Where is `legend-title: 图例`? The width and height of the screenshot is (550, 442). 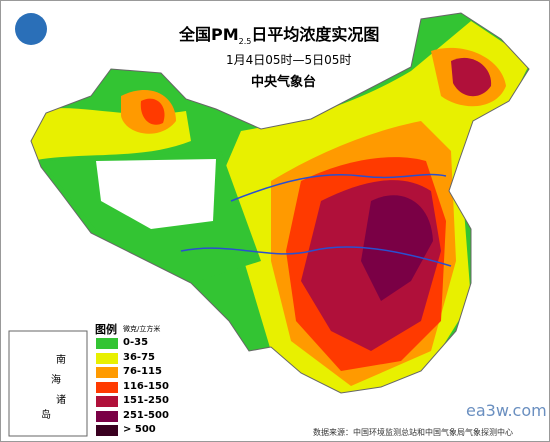
legend-title: 图例 is located at coordinates (106, 329).